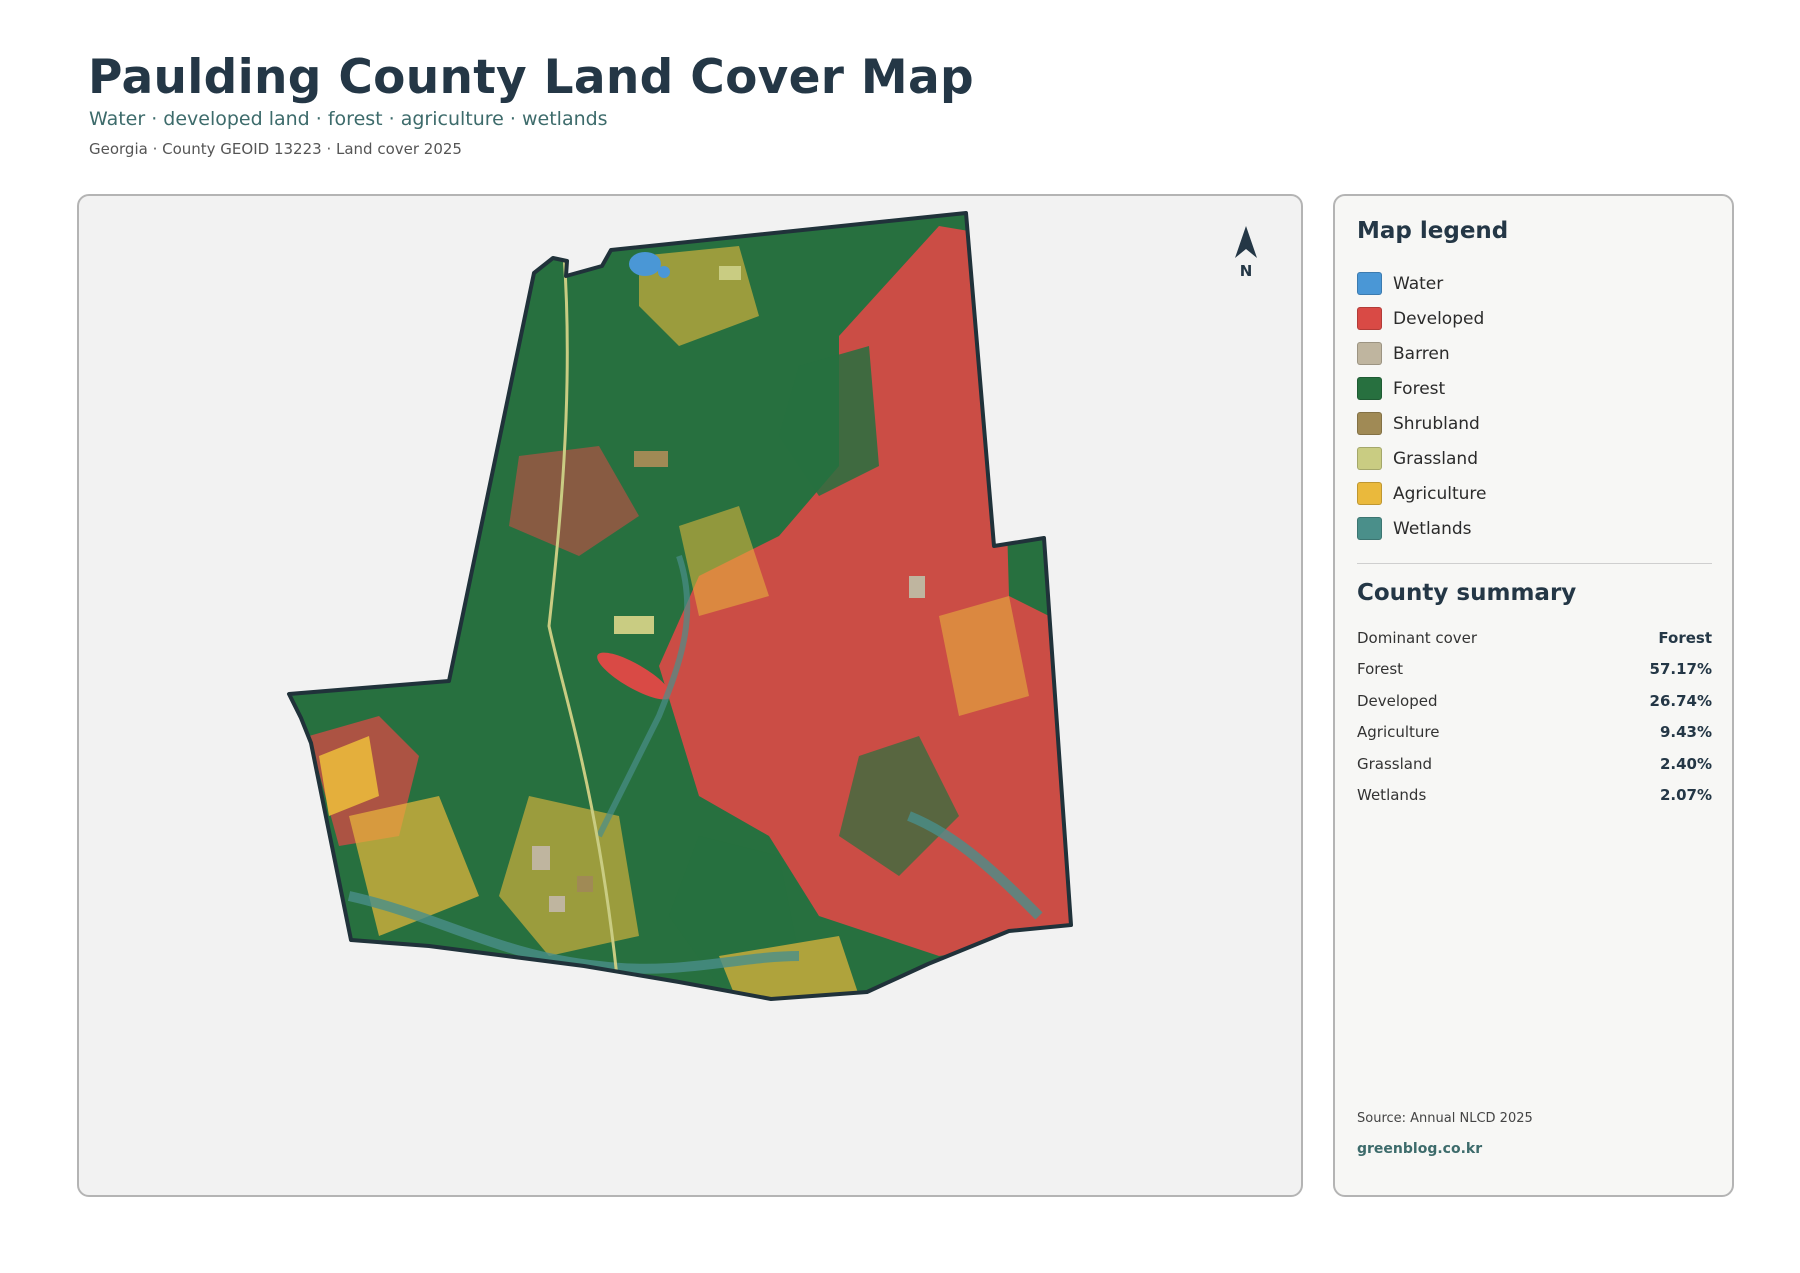 This screenshot has width=1800, height=1273. What do you see at coordinates (1246, 271) in the screenshot?
I see `north-label: N` at bounding box center [1246, 271].